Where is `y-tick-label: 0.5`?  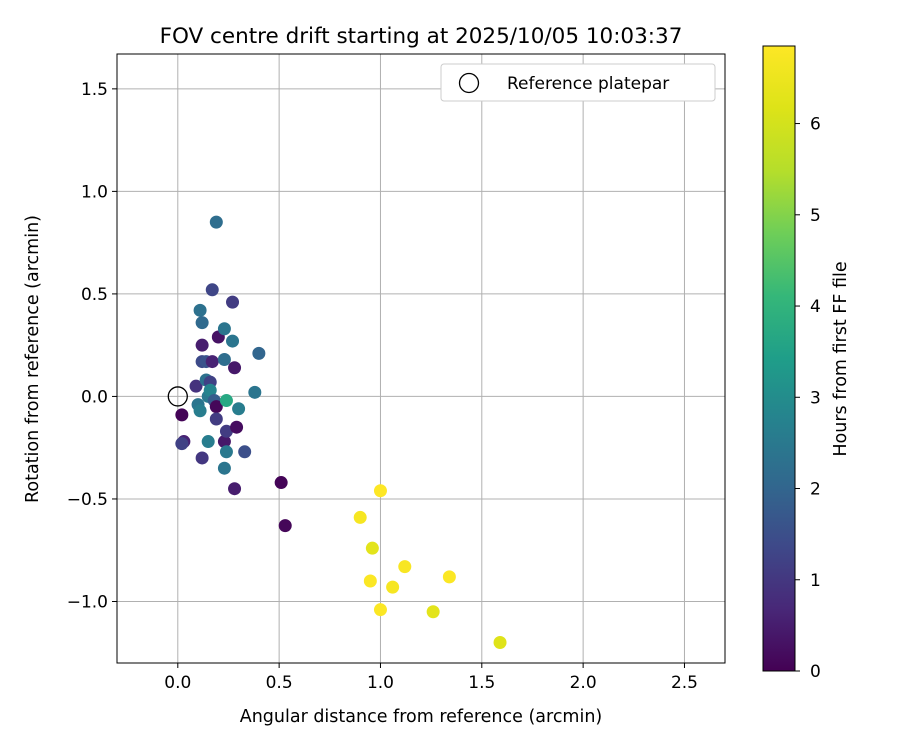 y-tick-label: 0.5 is located at coordinates (94, 295).